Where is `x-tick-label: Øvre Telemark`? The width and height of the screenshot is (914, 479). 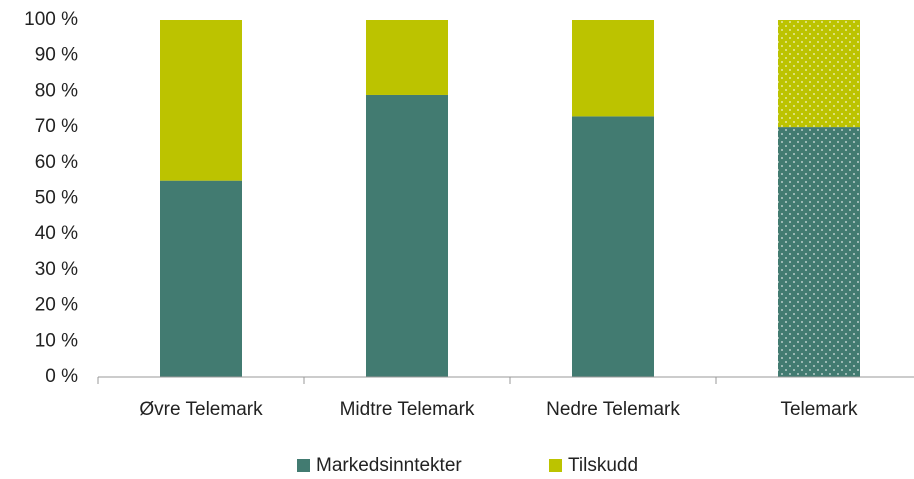 x-tick-label: Øvre Telemark is located at coordinates (201, 409).